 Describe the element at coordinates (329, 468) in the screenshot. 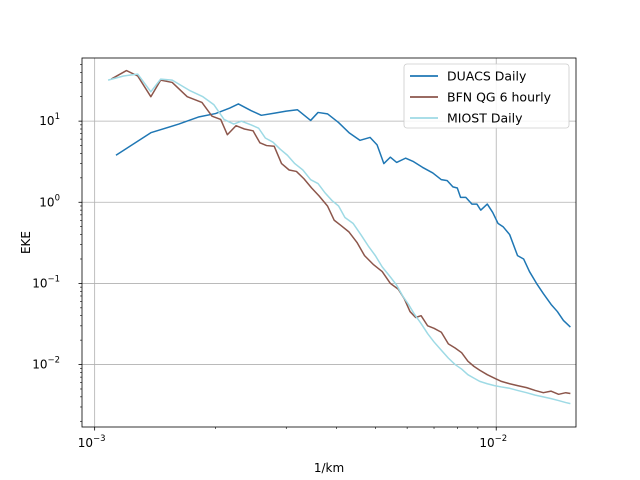

I see `x-axis-label: 1/km` at that location.